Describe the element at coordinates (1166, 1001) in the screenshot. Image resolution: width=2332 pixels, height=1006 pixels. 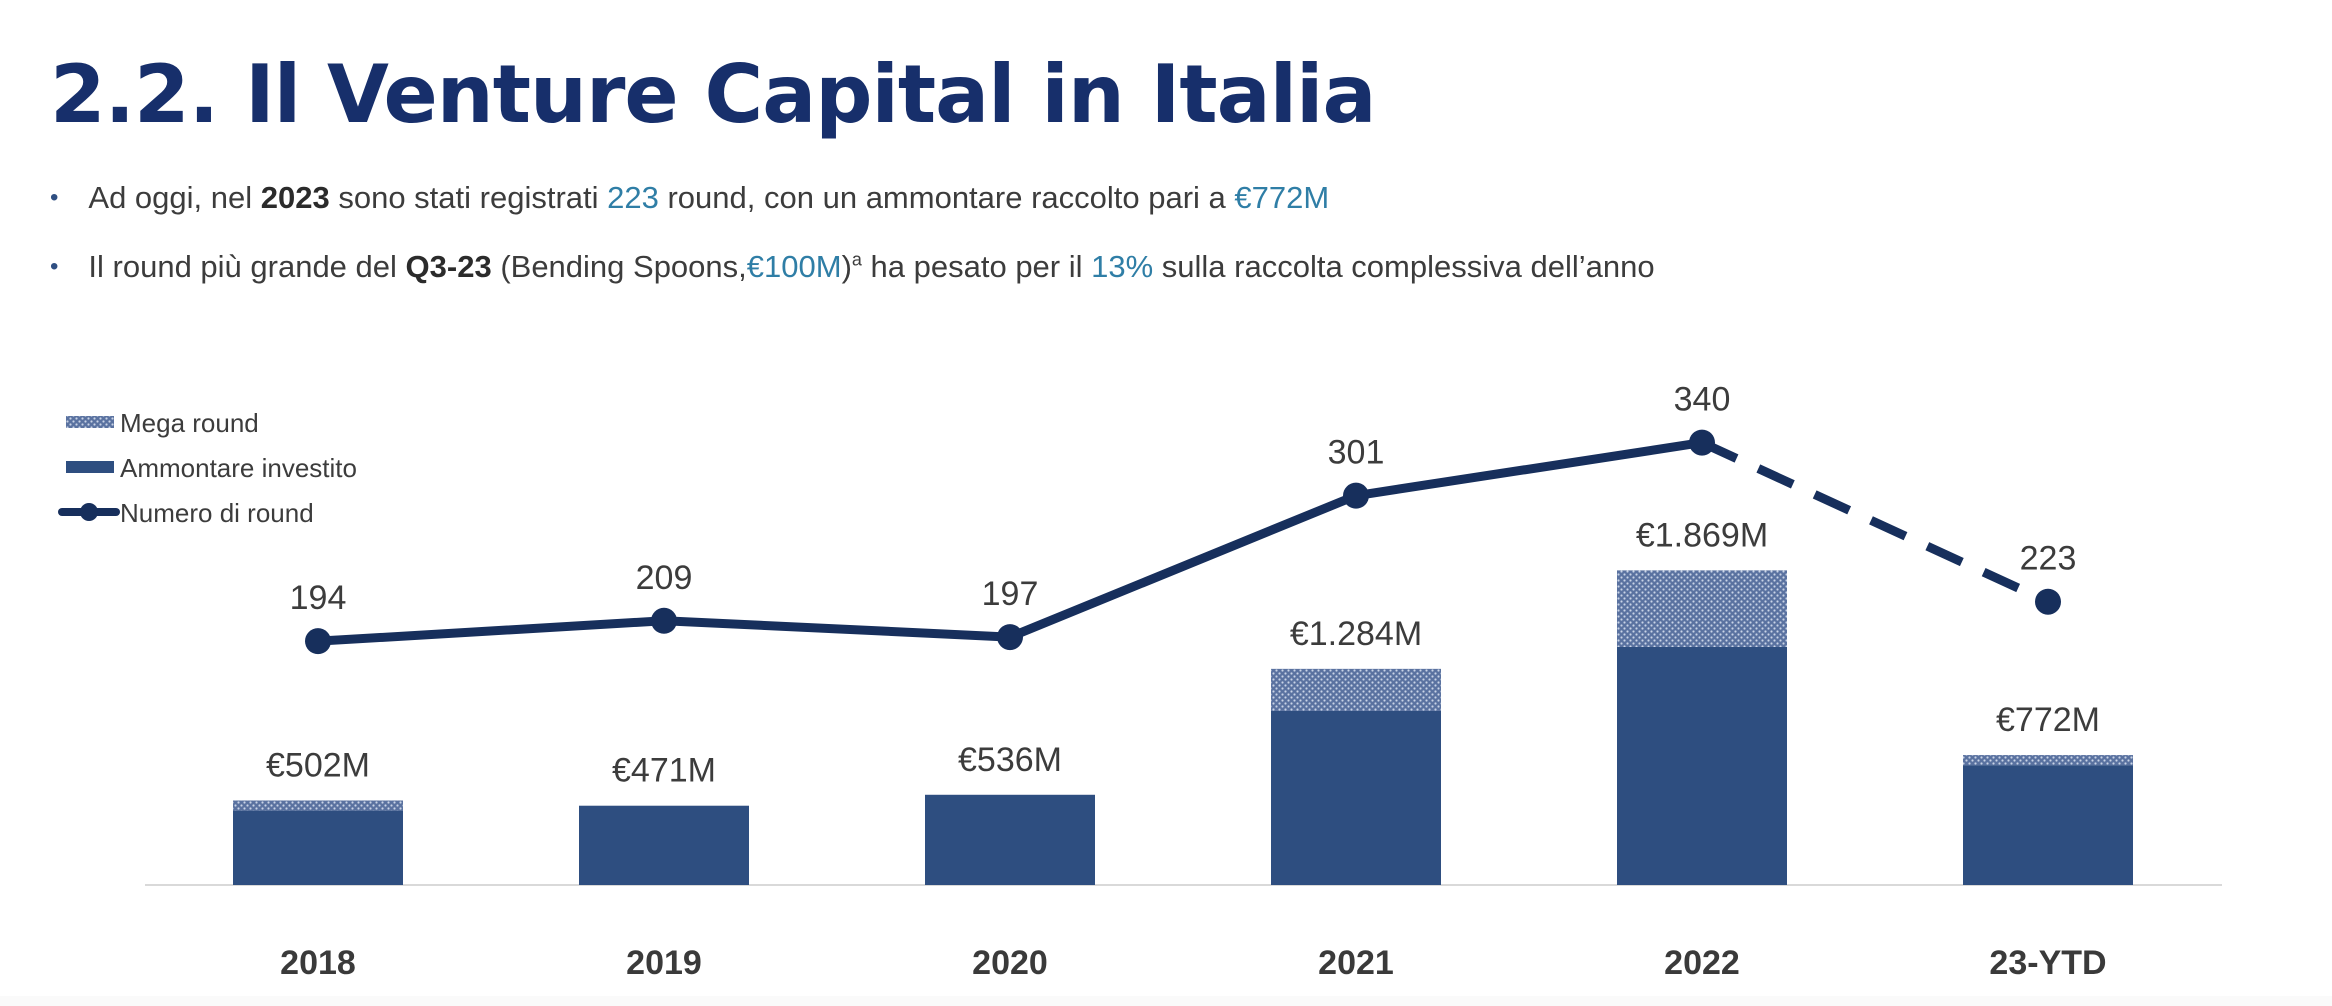
I see `footer-strip` at that location.